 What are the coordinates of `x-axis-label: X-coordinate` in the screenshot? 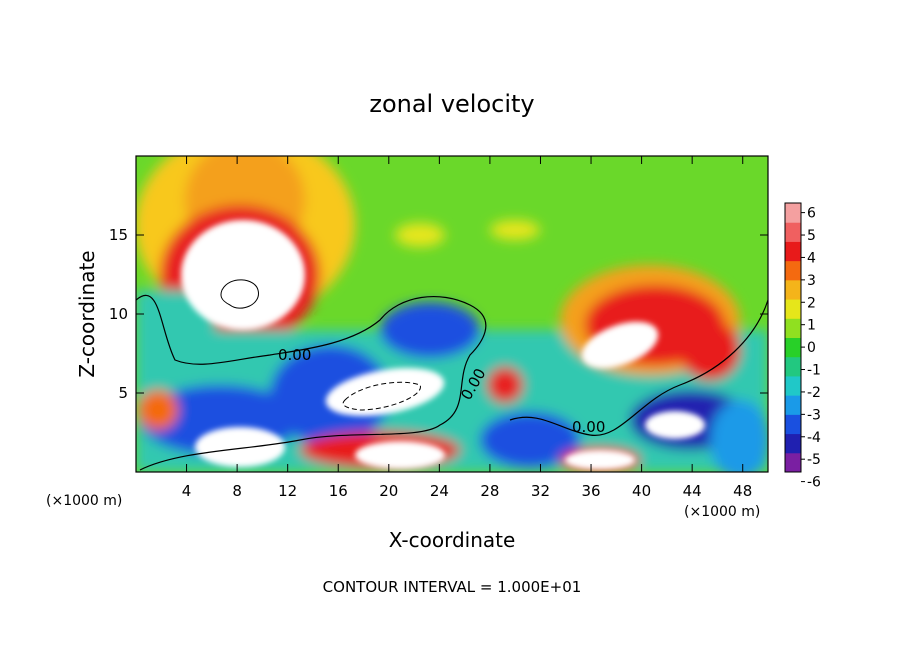 It's located at (452, 540).